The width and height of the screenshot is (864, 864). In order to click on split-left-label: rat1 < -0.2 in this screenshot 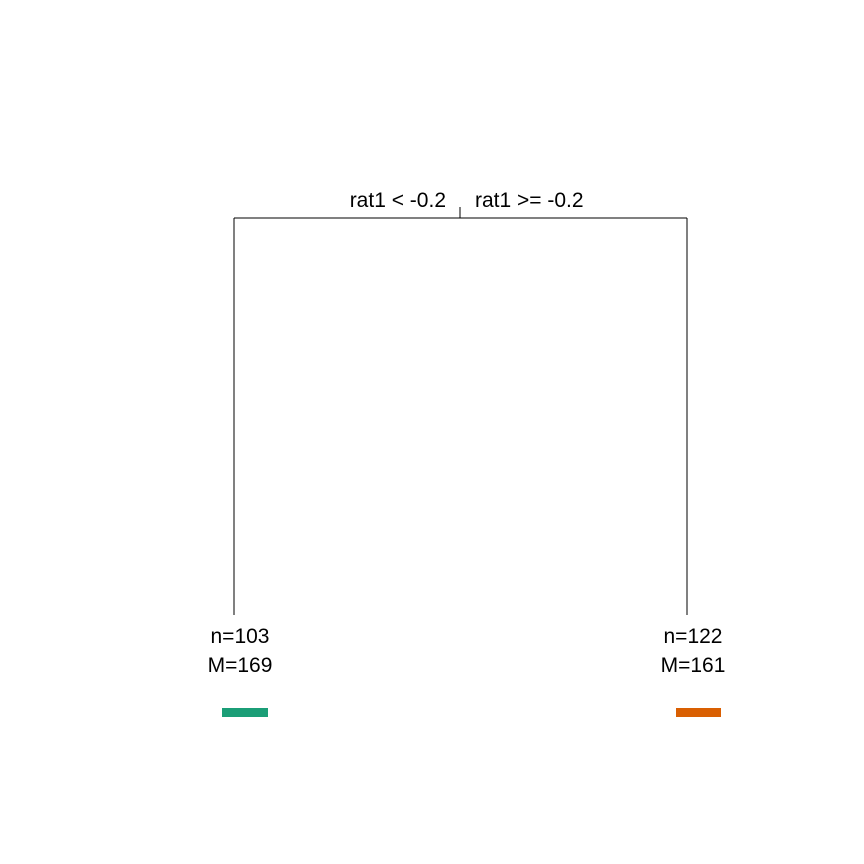, I will do `click(398, 200)`.